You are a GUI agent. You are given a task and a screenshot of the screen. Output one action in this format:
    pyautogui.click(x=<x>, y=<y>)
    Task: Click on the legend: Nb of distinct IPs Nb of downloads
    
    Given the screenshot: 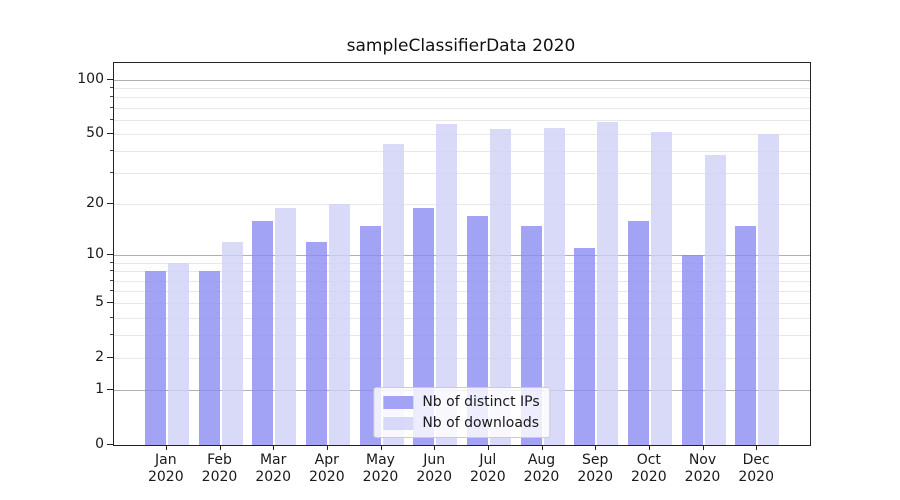 What is the action you would take?
    pyautogui.click(x=462, y=412)
    